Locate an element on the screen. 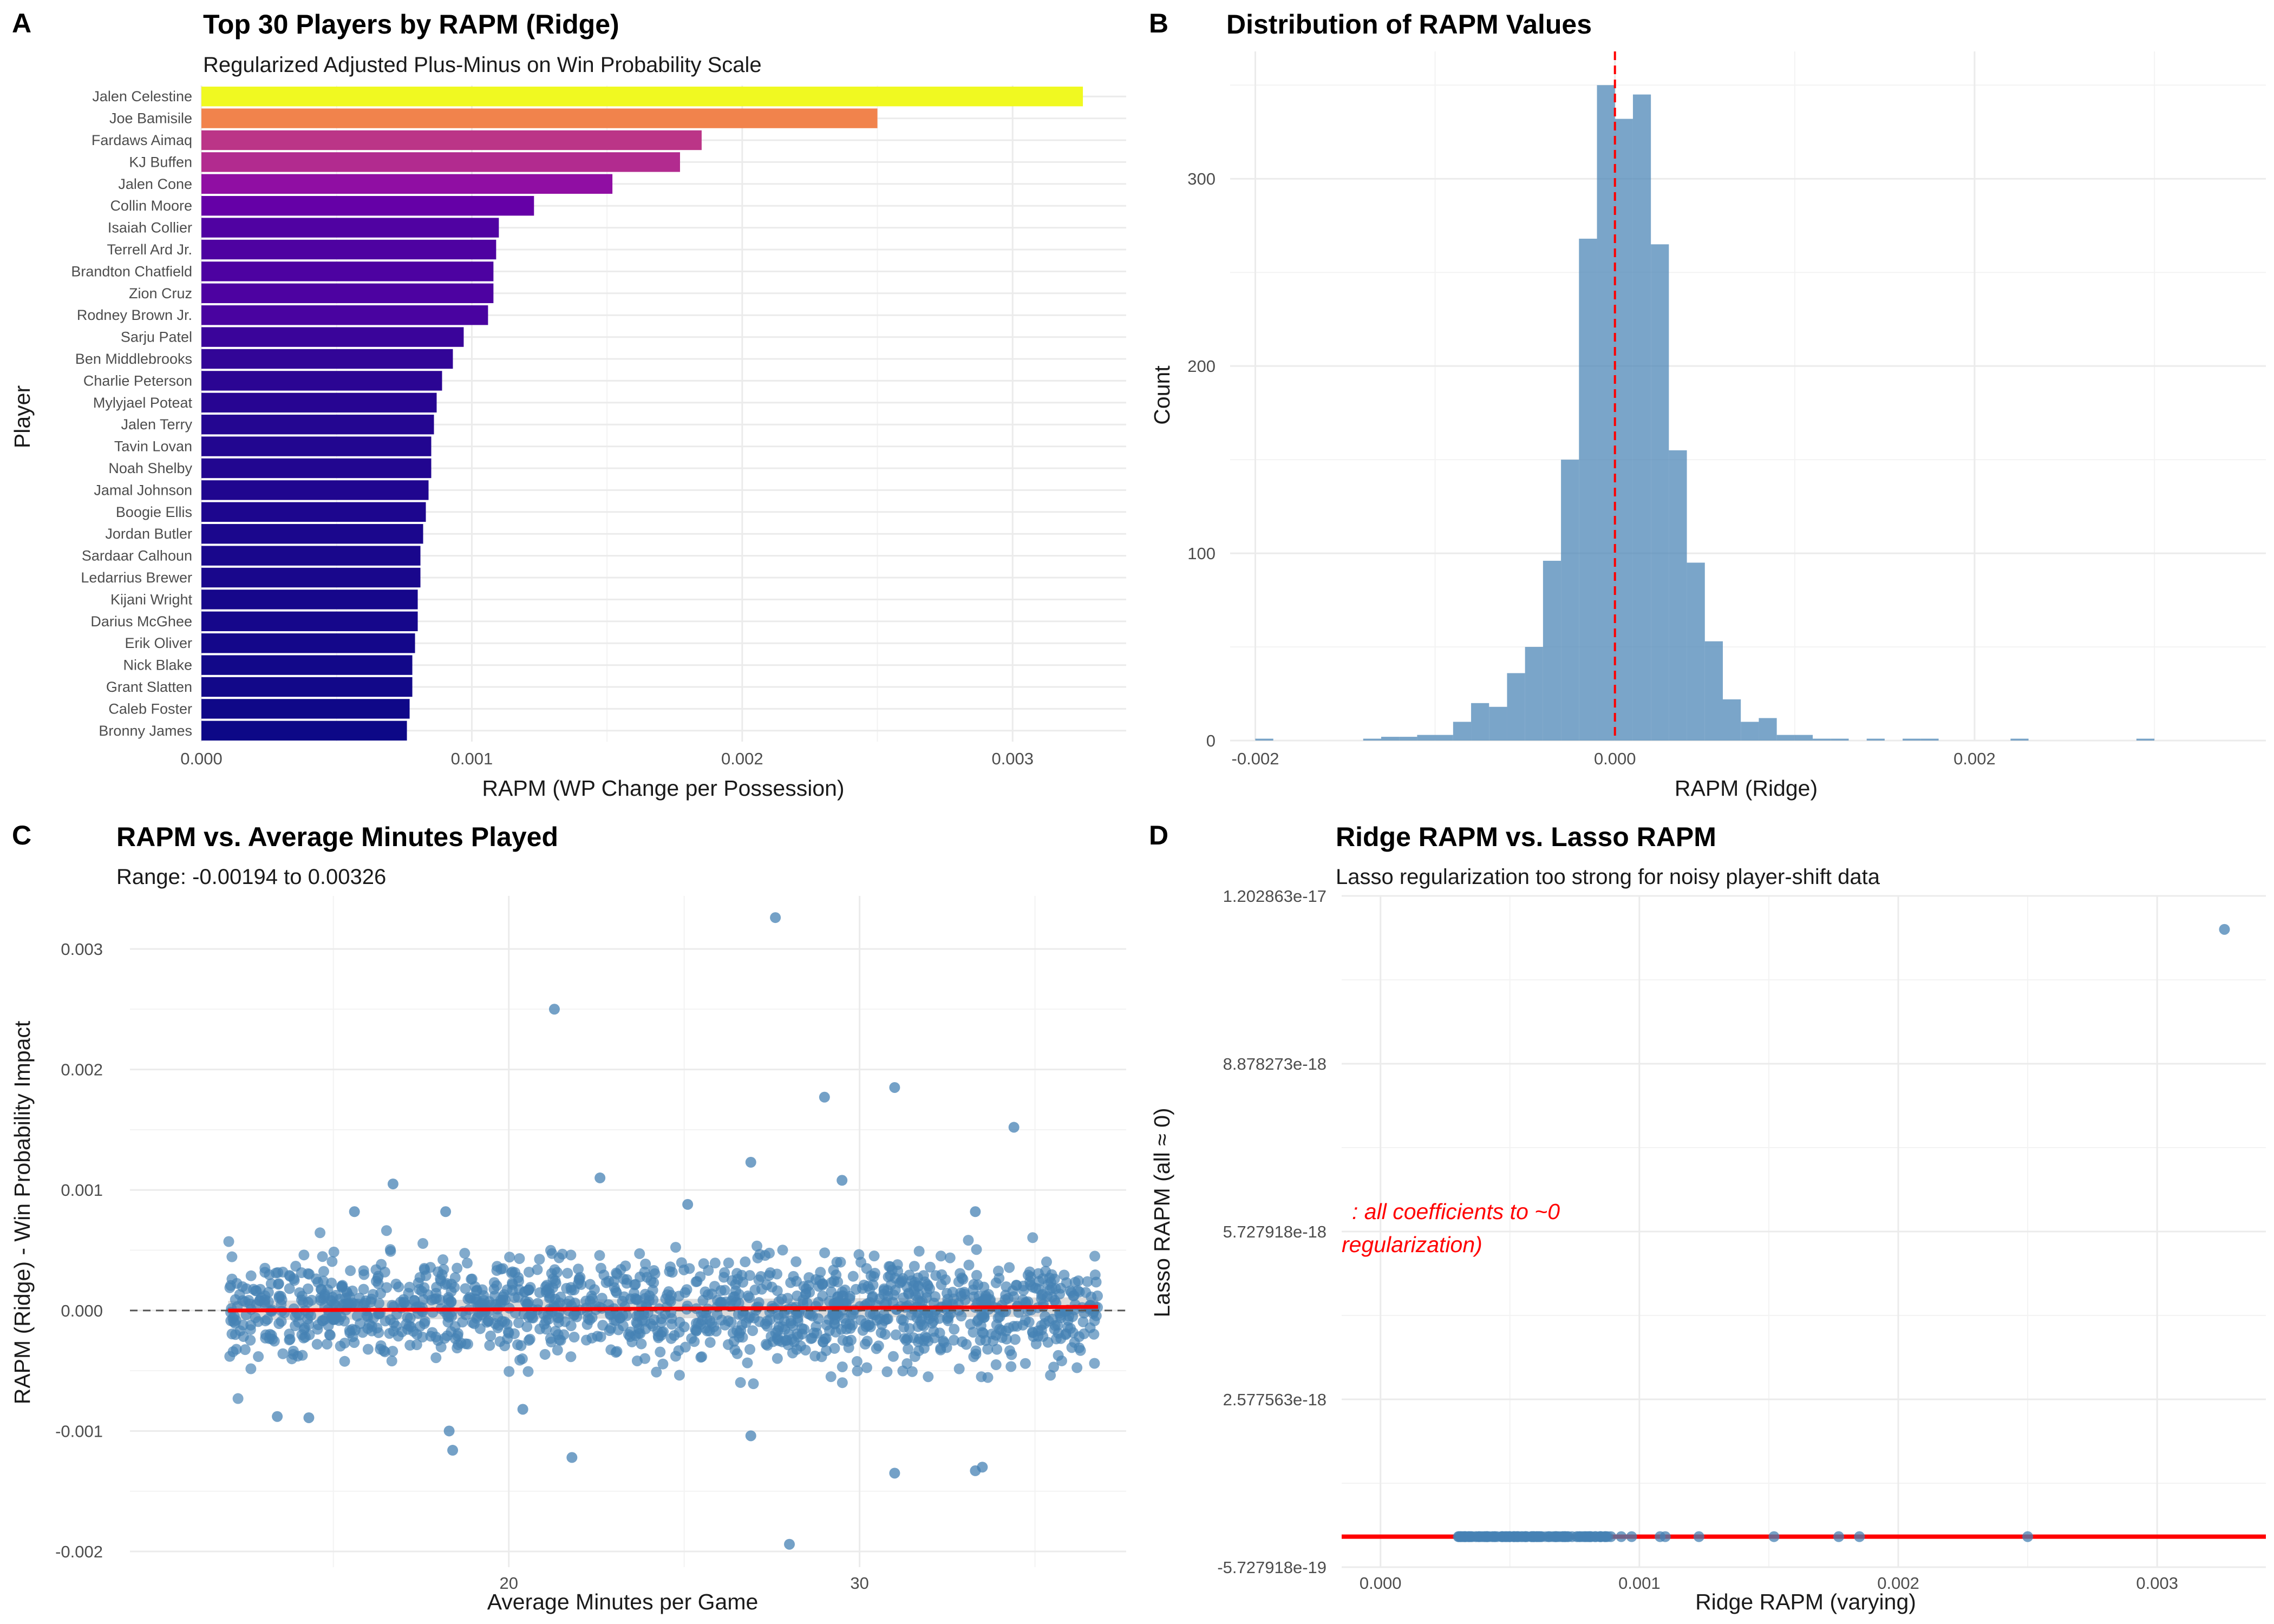  y-tick-label: 0.001 is located at coordinates (82, 1190).